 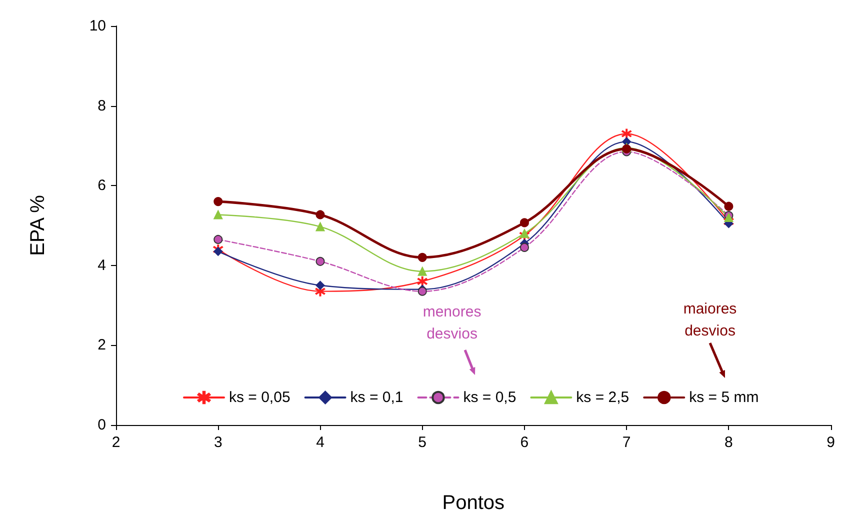 What do you see at coordinates (489, 397) in the screenshot?
I see `legend-label: ks = 0,5` at bounding box center [489, 397].